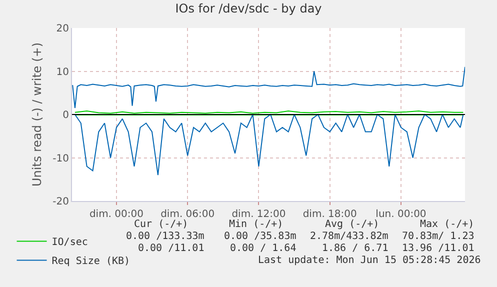 This screenshot has width=497, height=287. What do you see at coordinates (248, 8) in the screenshot?
I see `chart-title: IOs for /dev/sdc - by day` at bounding box center [248, 8].